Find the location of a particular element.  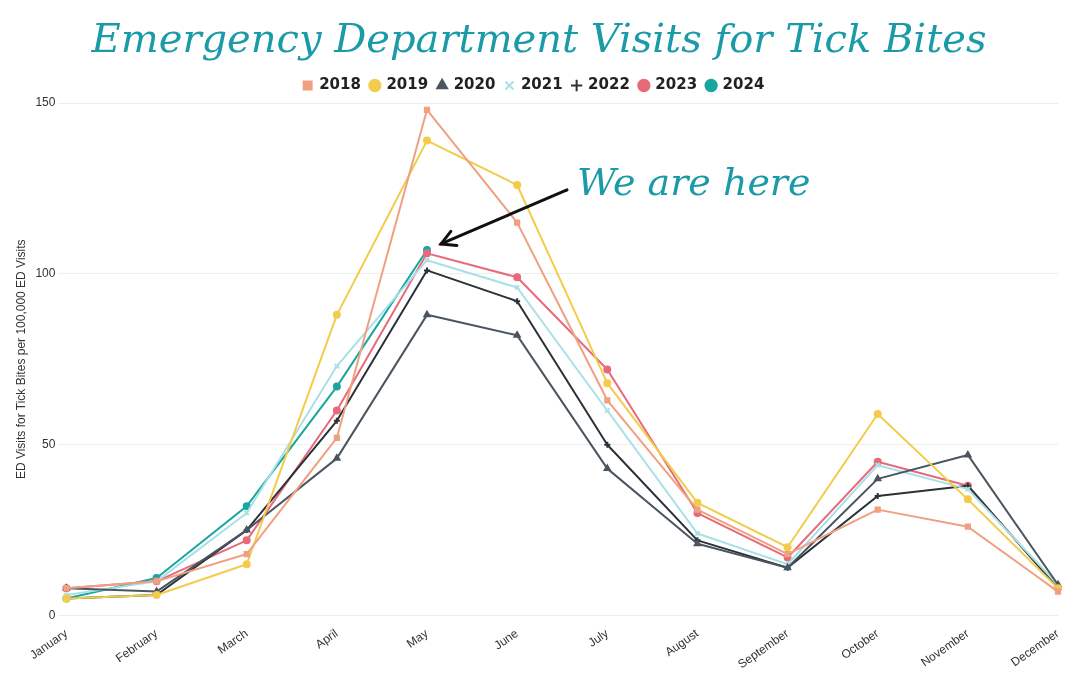

x-tick-label: April is located at coordinates (326, 639).